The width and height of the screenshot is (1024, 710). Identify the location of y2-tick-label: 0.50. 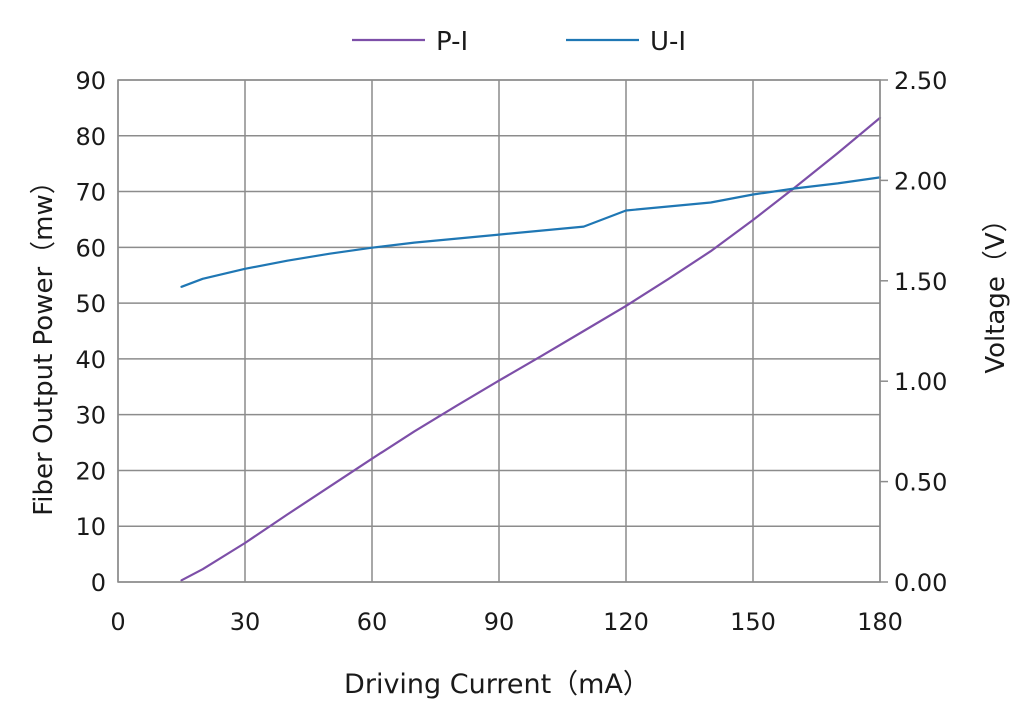
(920, 483).